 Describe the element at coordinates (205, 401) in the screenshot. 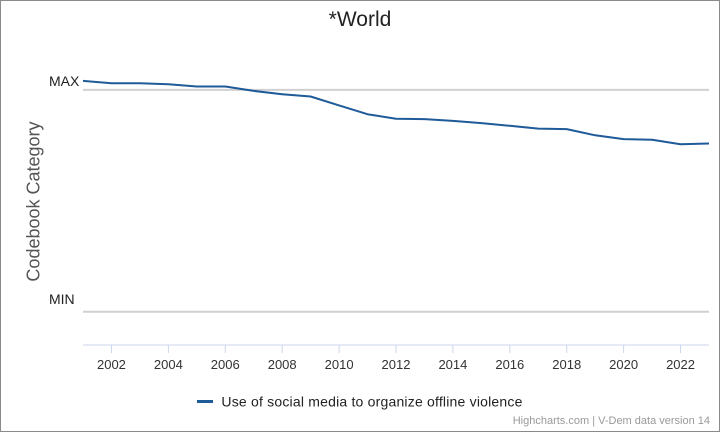

I see `legend-swatch` at that location.